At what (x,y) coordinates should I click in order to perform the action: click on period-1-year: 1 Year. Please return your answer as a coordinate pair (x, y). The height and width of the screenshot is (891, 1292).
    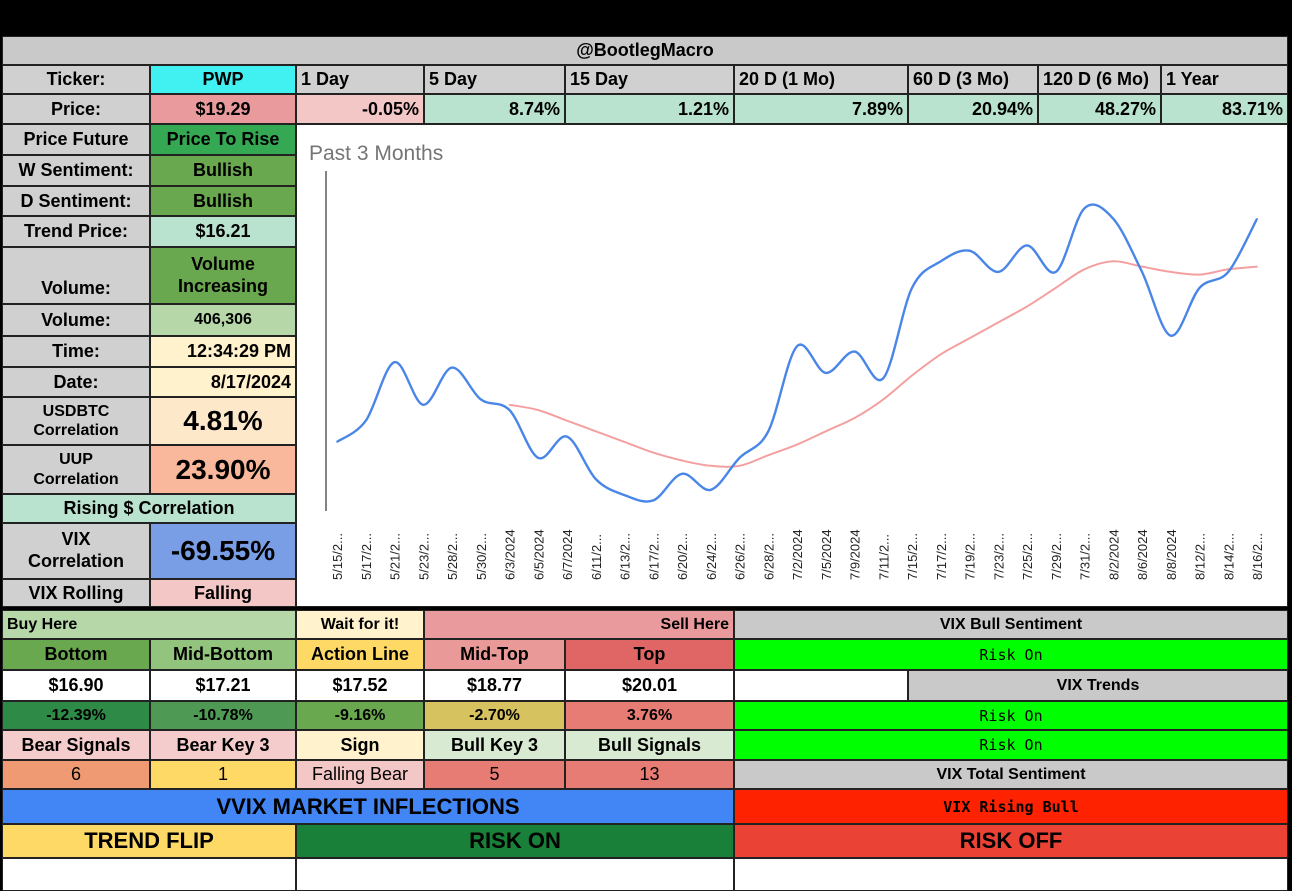
    Looking at the image, I should click on (1224, 79).